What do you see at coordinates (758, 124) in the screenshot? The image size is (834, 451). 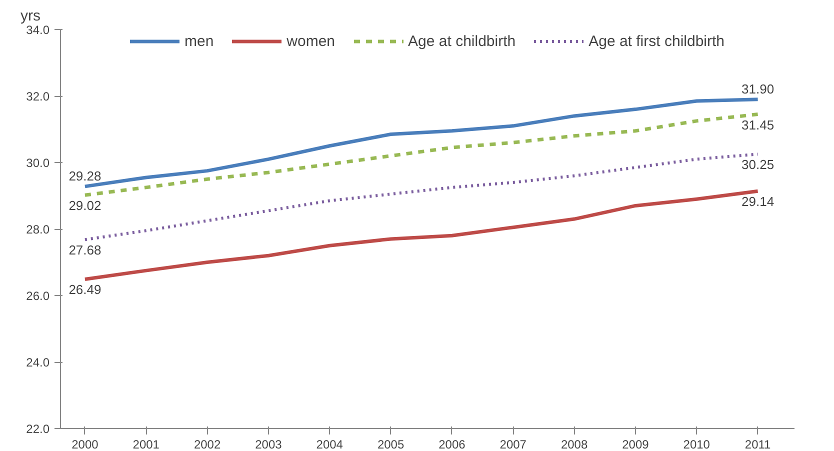 I see `data-label: 31.45` at bounding box center [758, 124].